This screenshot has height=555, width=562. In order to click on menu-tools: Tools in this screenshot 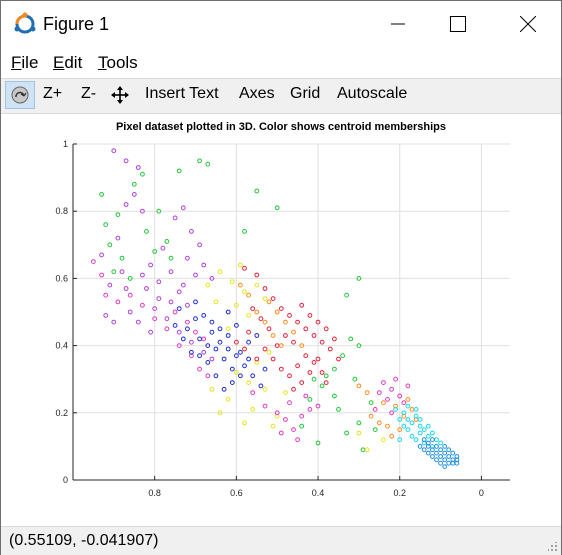, I will do `click(118, 62)`.